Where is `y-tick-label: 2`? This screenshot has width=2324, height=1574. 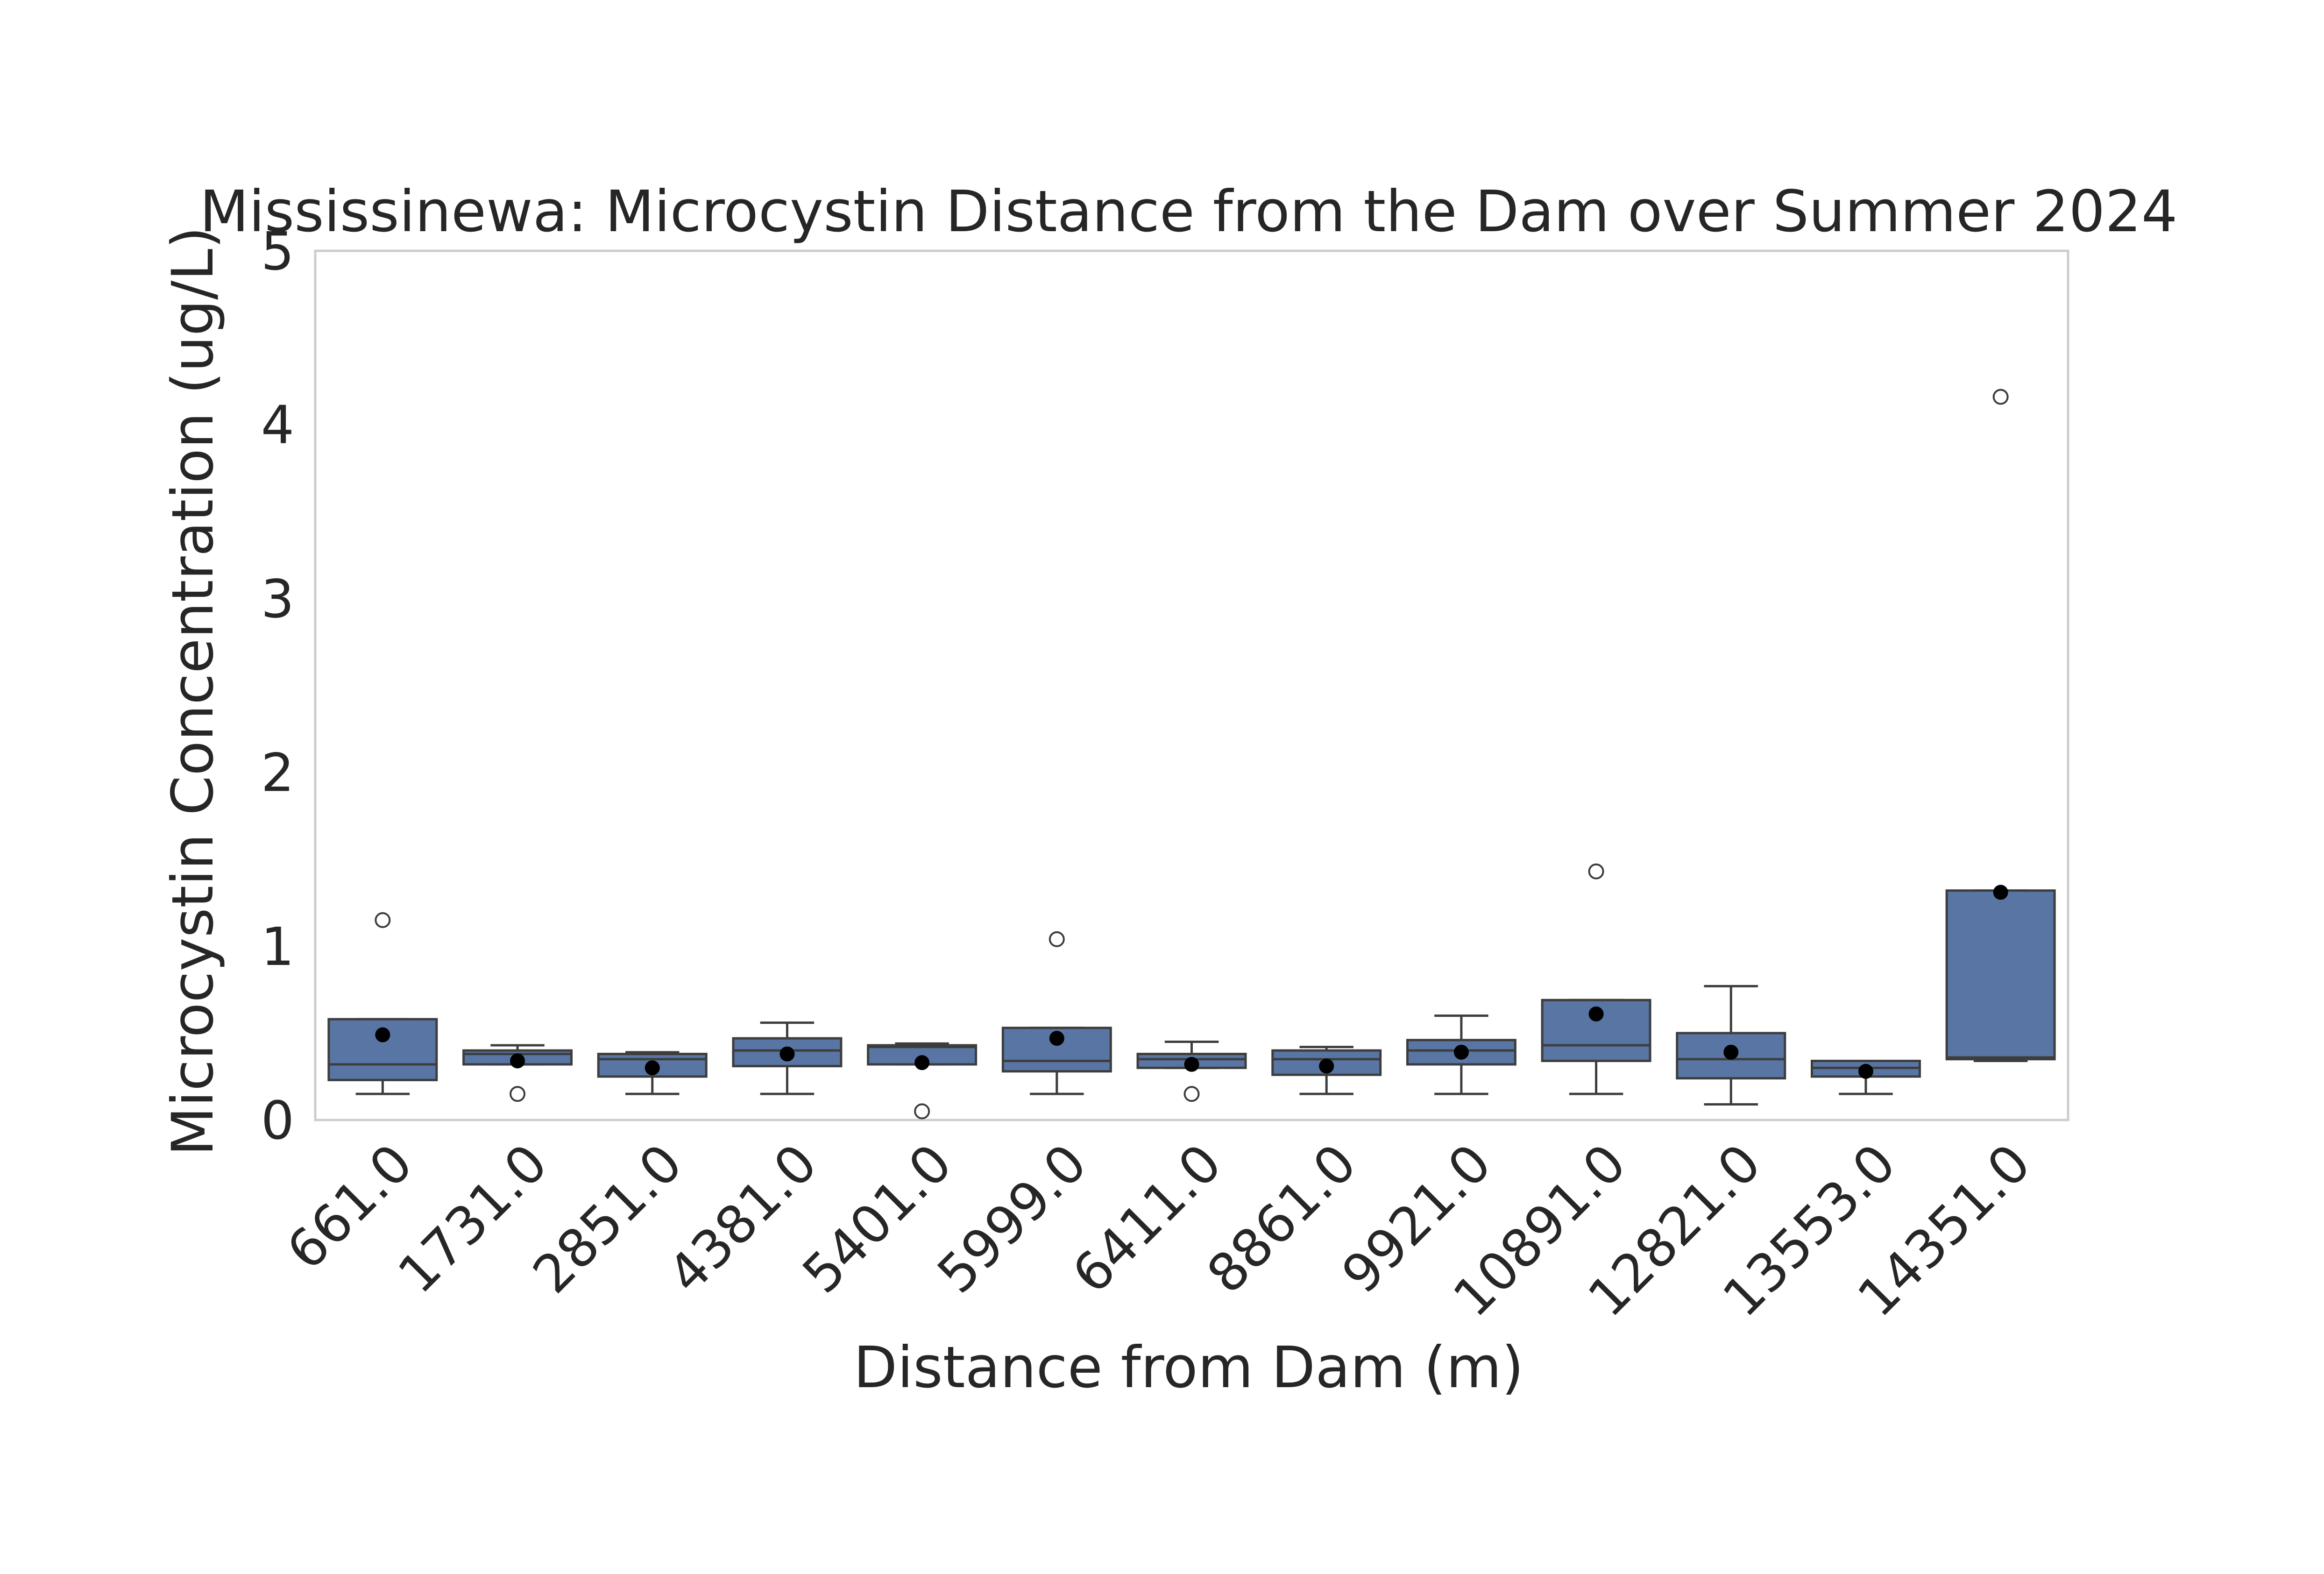
y-tick-label: 2 is located at coordinates (277, 773).